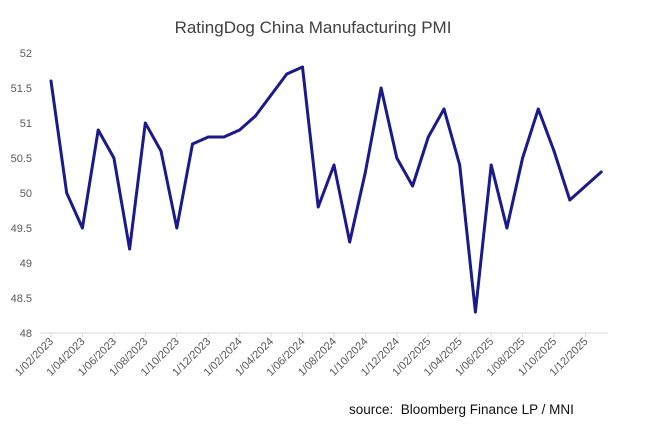 Image resolution: width=654 pixels, height=438 pixels. I want to click on chart-title: RatingDog China Manufacturing PMI, so click(313, 27).